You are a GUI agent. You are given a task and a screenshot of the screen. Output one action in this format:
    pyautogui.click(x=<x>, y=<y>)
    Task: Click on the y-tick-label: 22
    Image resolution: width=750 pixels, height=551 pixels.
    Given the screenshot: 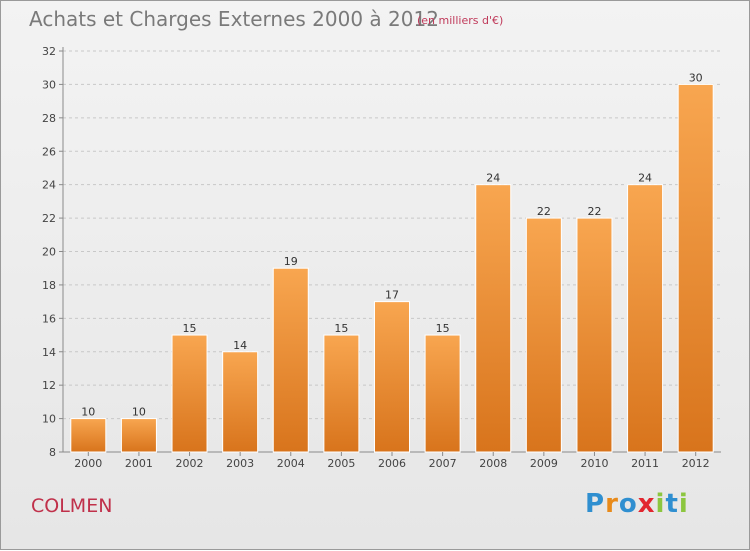 What is the action you would take?
    pyautogui.click(x=49, y=218)
    